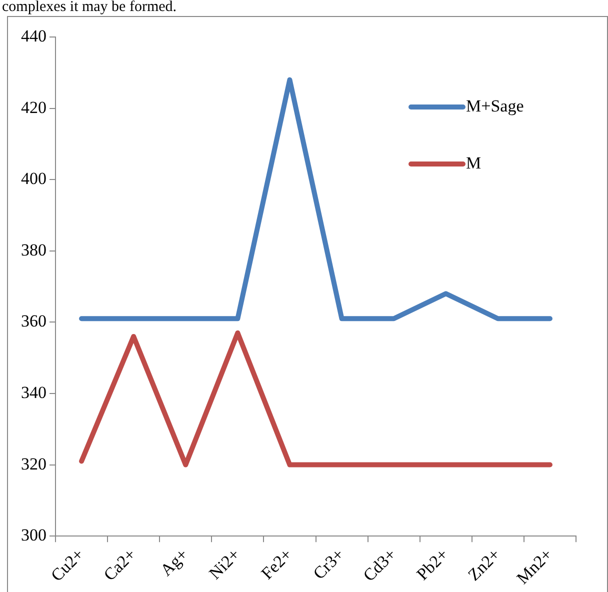 Image resolution: width=608 pixels, height=592 pixels. What do you see at coordinates (67, 565) in the screenshot?
I see `x-tick-label: Cu2+` at bounding box center [67, 565].